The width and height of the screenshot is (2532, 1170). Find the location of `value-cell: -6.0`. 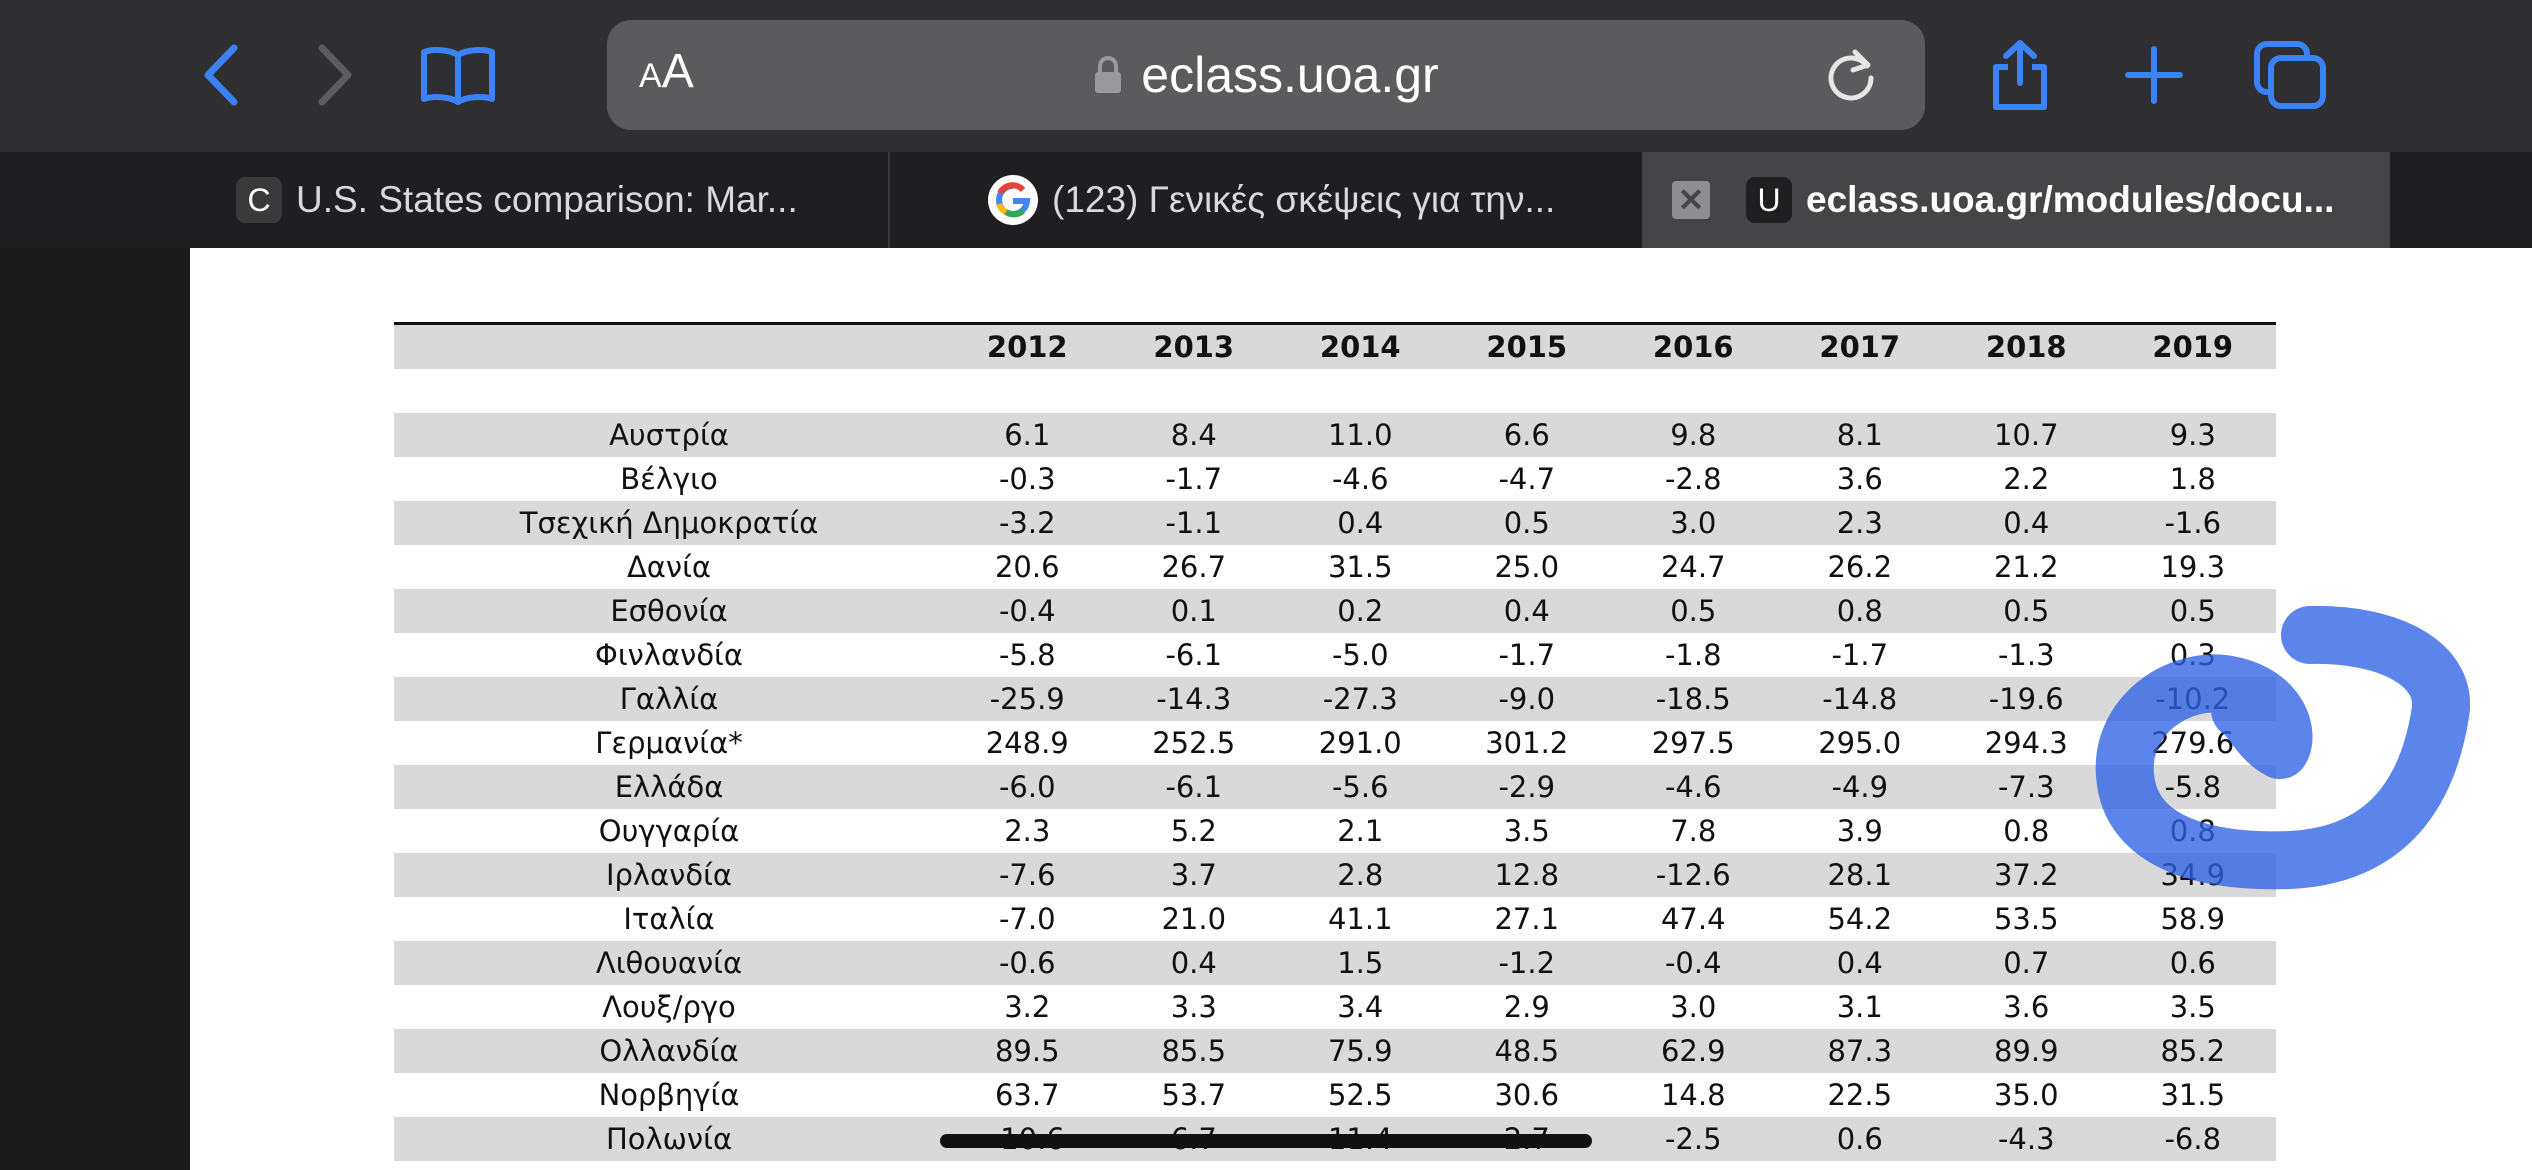

value-cell: -6.0 is located at coordinates (1027, 787).